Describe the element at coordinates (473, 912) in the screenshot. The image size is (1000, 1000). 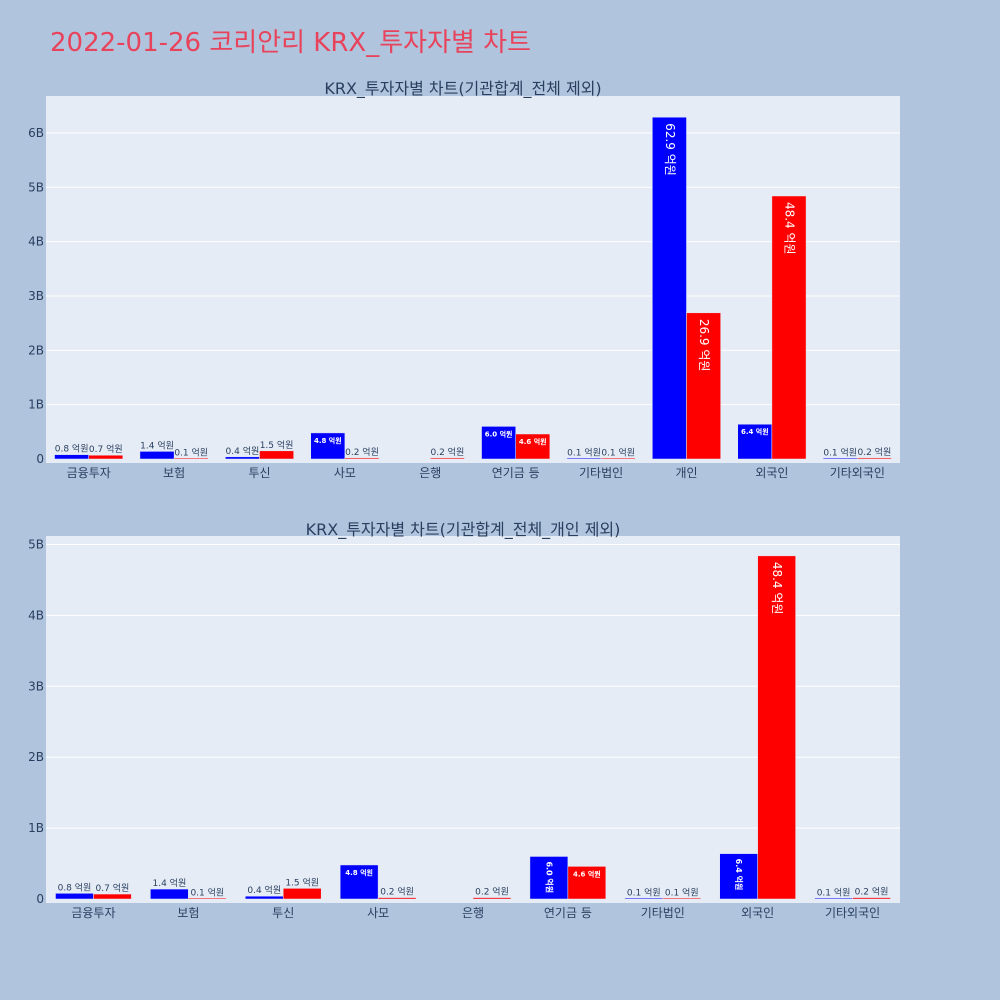
I see `x-tick-label: 은행` at that location.